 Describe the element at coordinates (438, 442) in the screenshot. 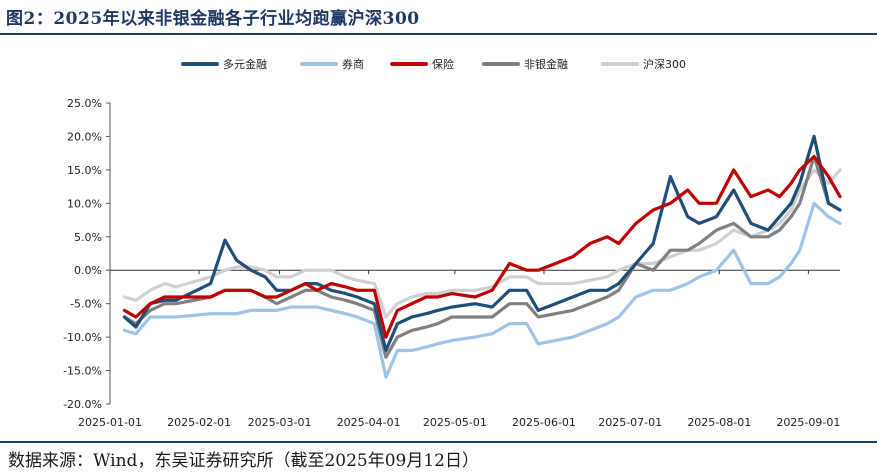

I see `footer-rule` at that location.